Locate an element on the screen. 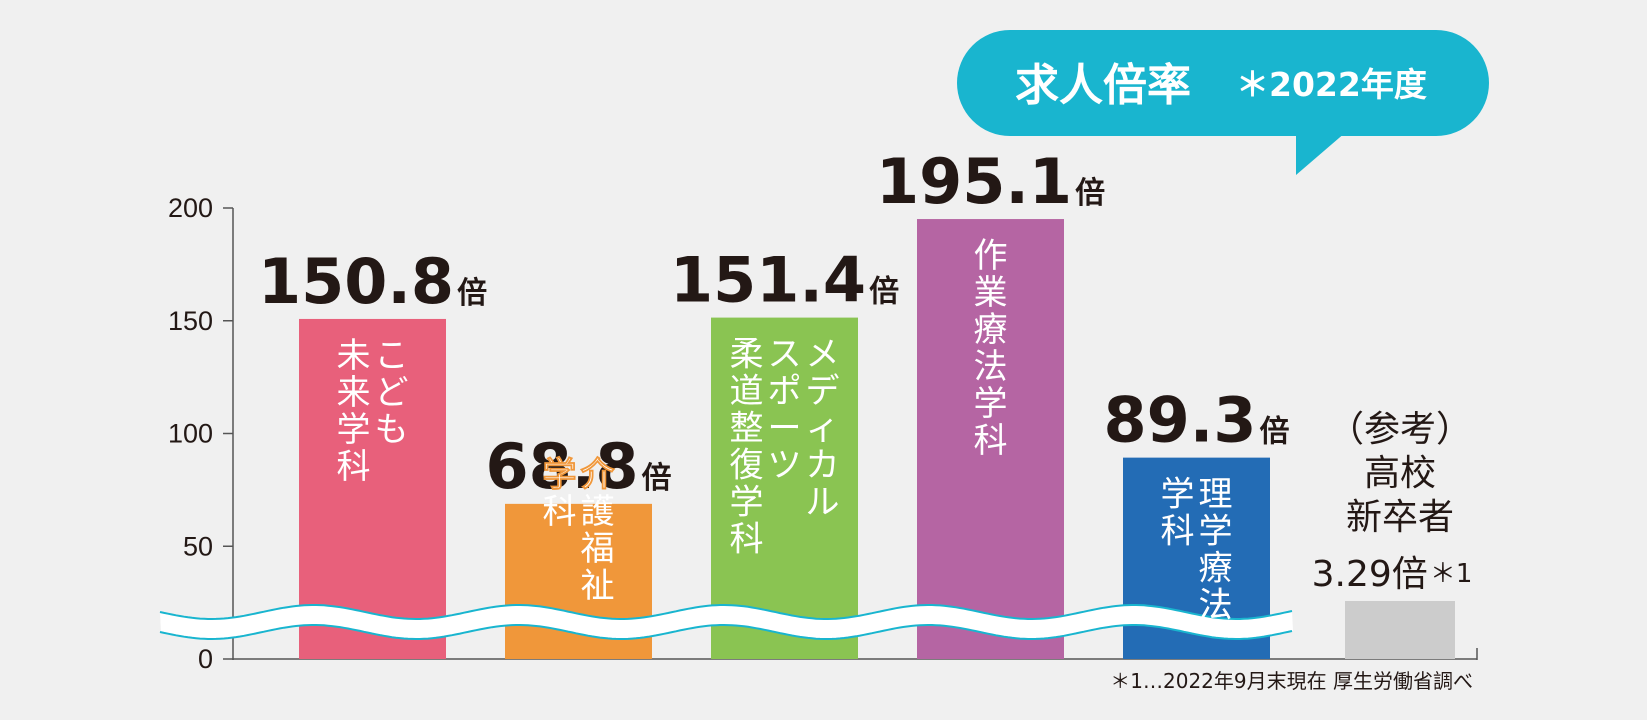 The image size is (1647, 720). bar-category-char: 整 is located at coordinates (747, 429).